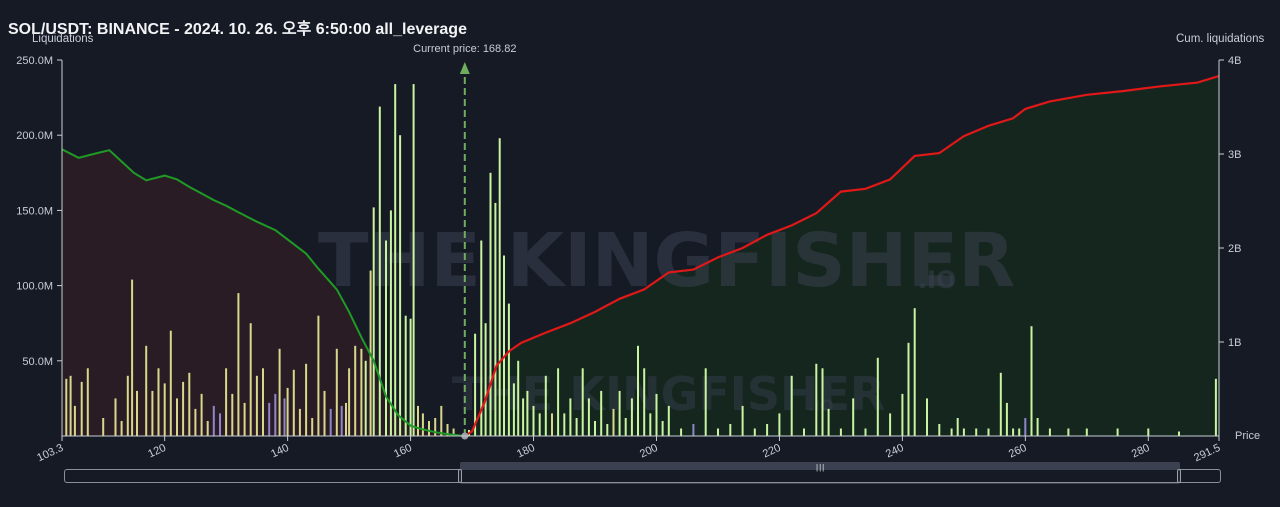 This screenshot has height=507, width=1280. What do you see at coordinates (895, 451) in the screenshot?
I see `x-tick-label: 240` at bounding box center [895, 451].